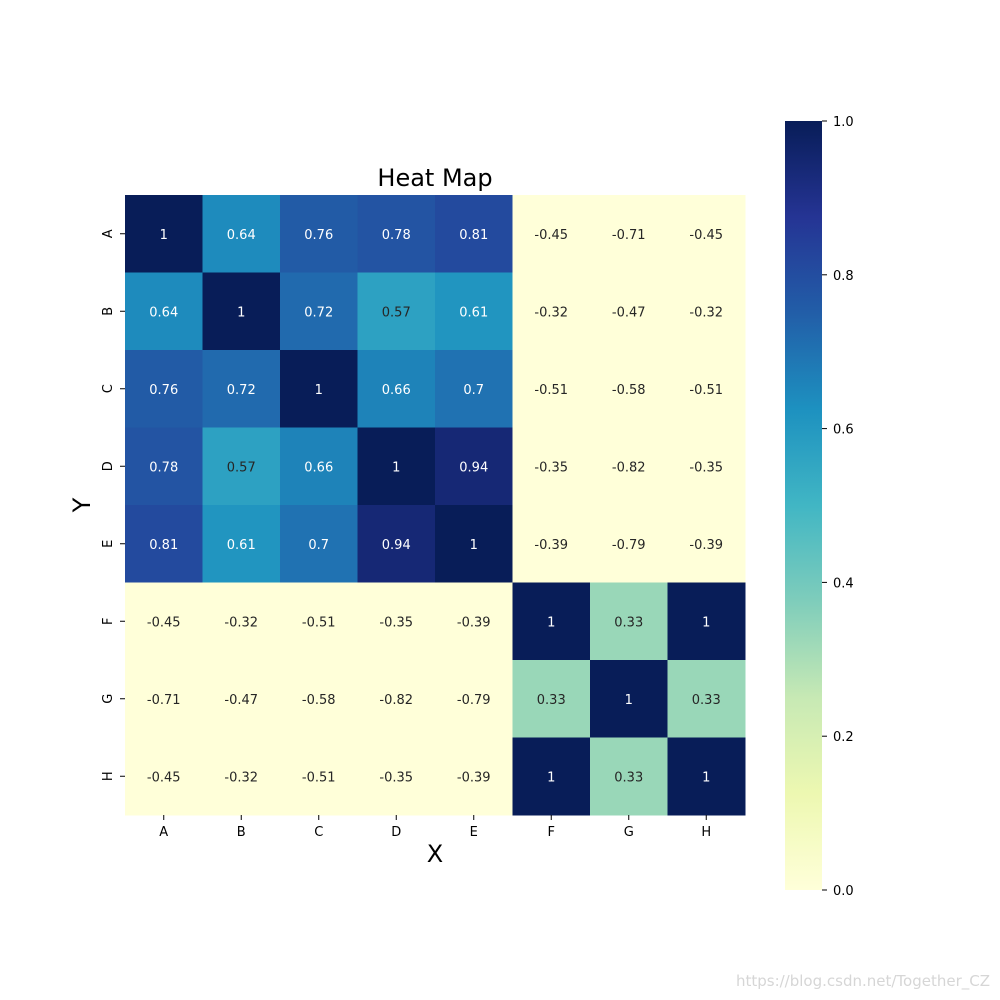 The height and width of the screenshot is (1000, 1000). I want to click on y-axis-label: Y, so click(82, 505).